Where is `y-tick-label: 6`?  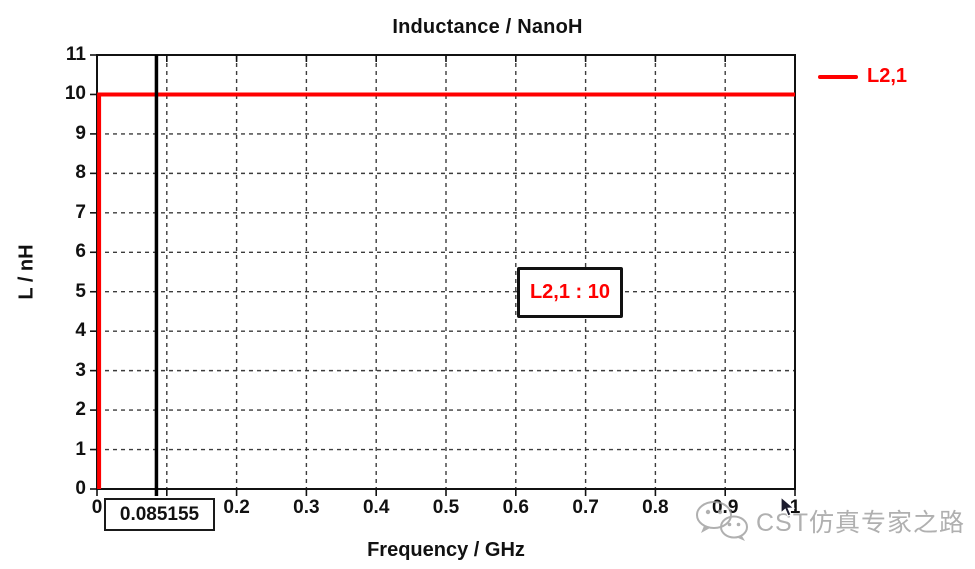
y-tick-label: 6 is located at coordinates (80, 252).